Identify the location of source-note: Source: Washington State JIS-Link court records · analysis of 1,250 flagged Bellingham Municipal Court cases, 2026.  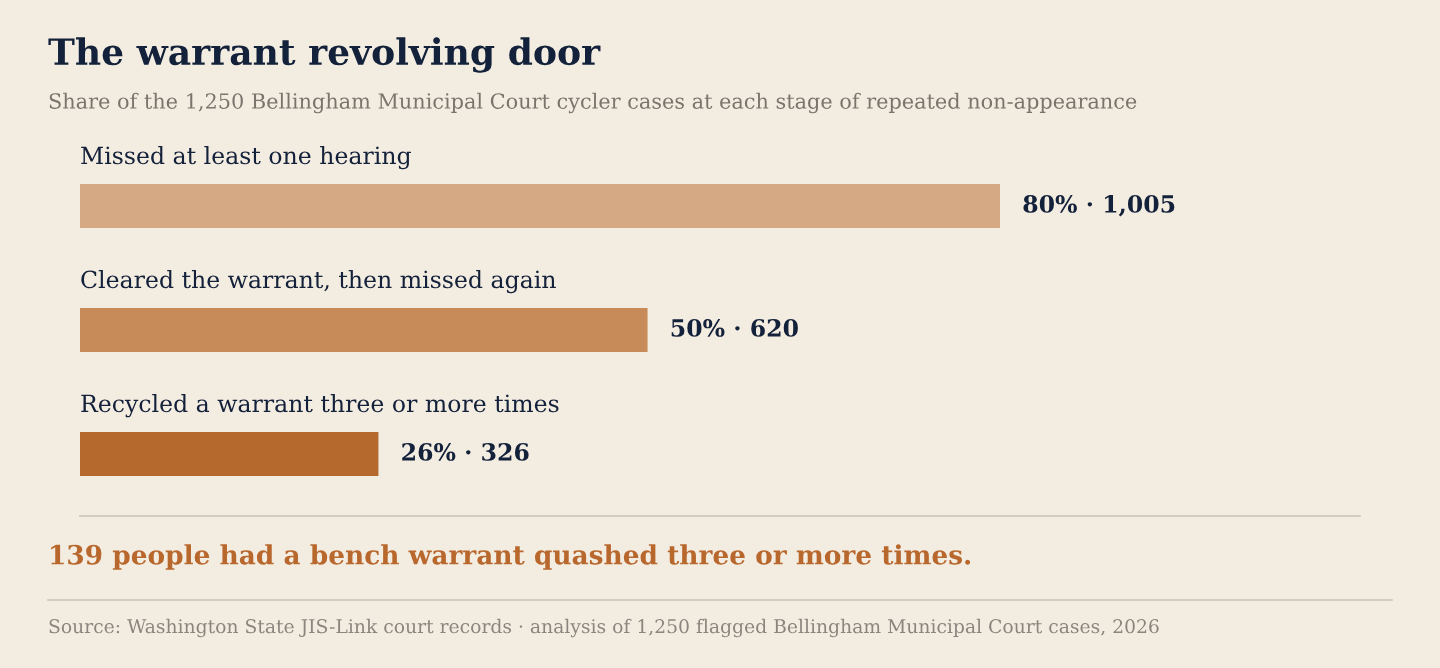
(604, 628).